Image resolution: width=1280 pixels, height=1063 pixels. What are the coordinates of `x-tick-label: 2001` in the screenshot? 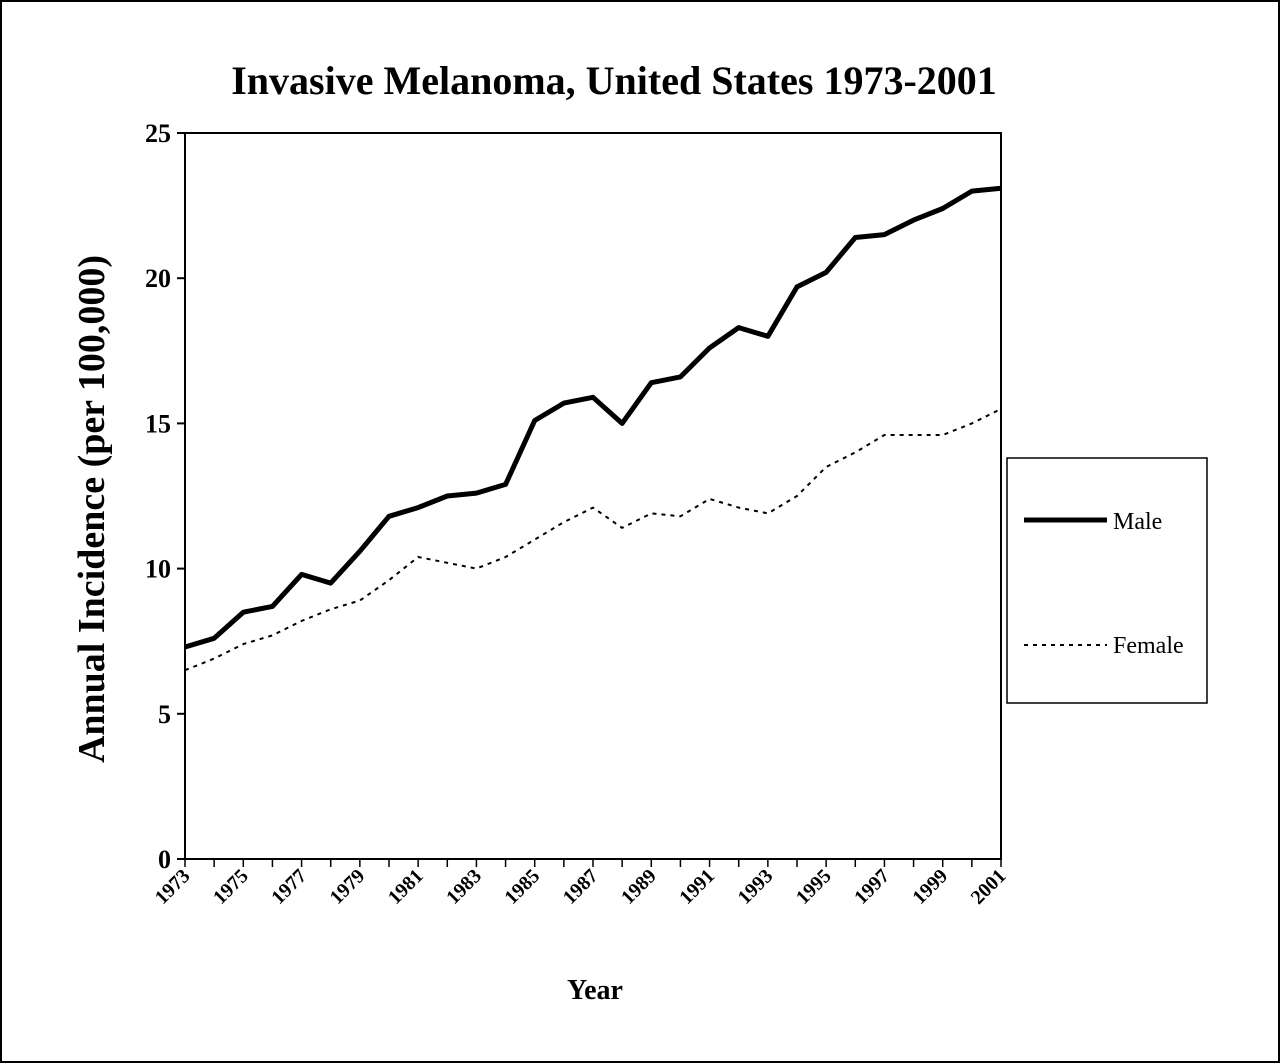 It's located at (989, 887).